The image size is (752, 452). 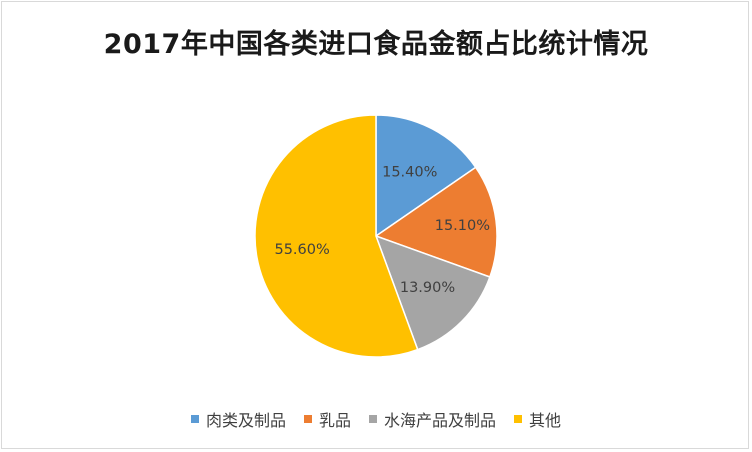 I want to click on legend-swatch-meat, so click(x=194, y=419).